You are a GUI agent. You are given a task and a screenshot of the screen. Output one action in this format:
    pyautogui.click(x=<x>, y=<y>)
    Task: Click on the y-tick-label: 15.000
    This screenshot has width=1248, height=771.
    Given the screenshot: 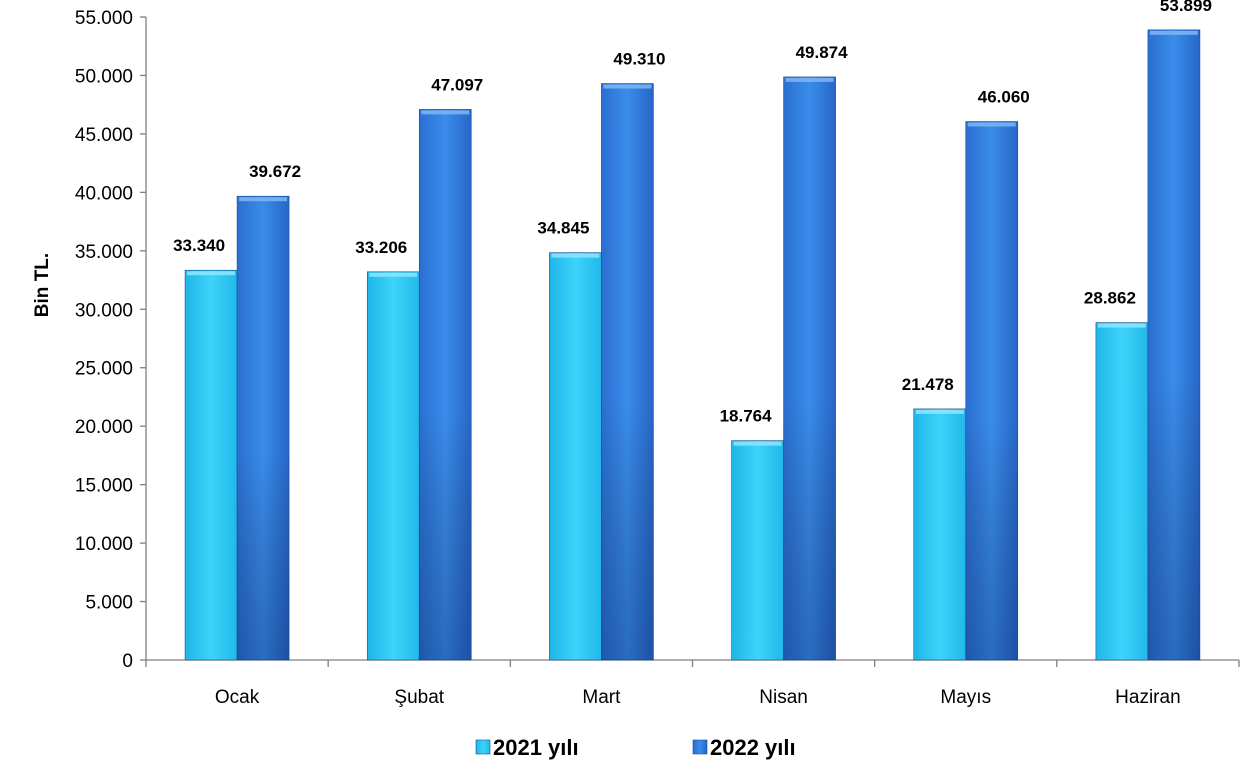 What is the action you would take?
    pyautogui.click(x=104, y=486)
    